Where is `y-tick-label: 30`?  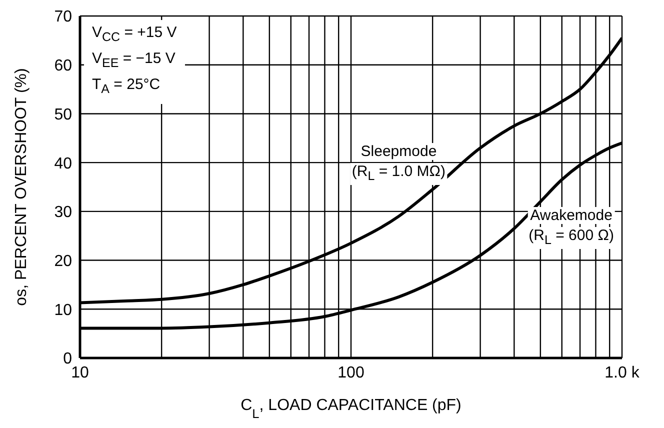
y-tick-label: 30 is located at coordinates (63, 213).